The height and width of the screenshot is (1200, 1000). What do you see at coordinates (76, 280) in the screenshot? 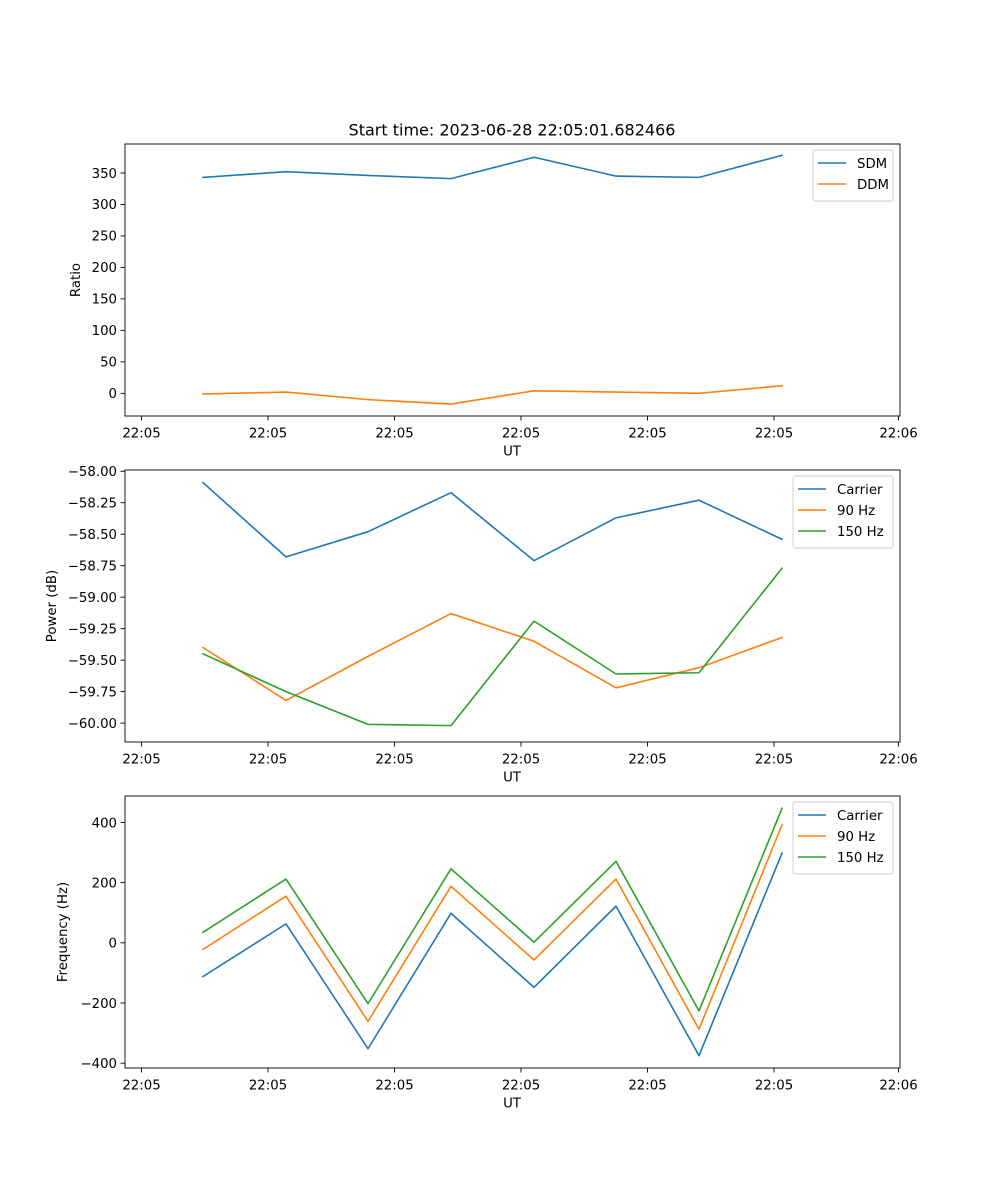
I see `y-axis-label: Ratio` at bounding box center [76, 280].